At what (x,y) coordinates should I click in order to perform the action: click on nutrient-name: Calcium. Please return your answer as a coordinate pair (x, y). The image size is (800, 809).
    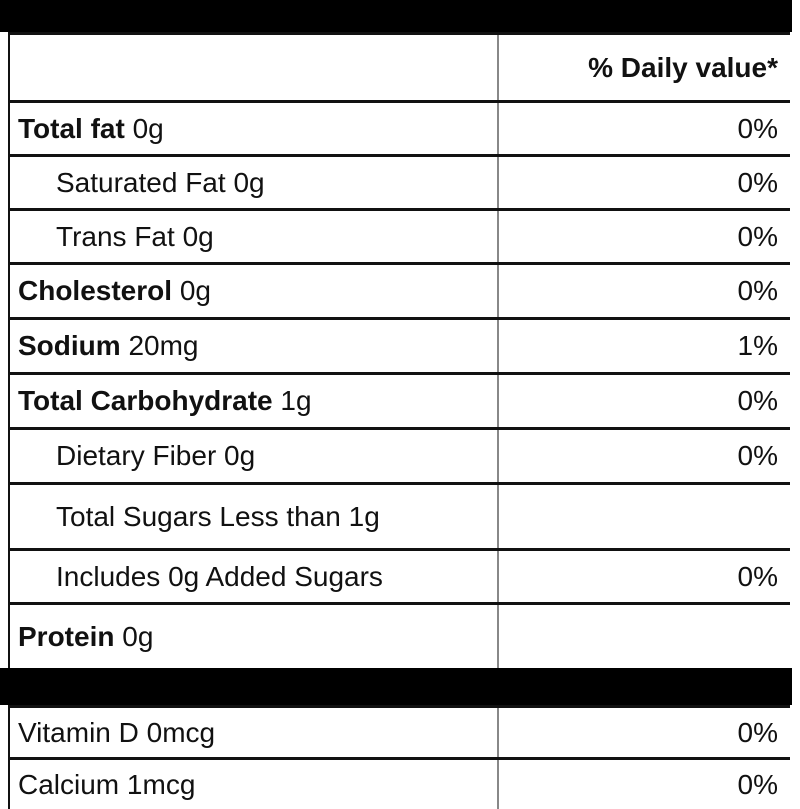
    Looking at the image, I should click on (69, 784).